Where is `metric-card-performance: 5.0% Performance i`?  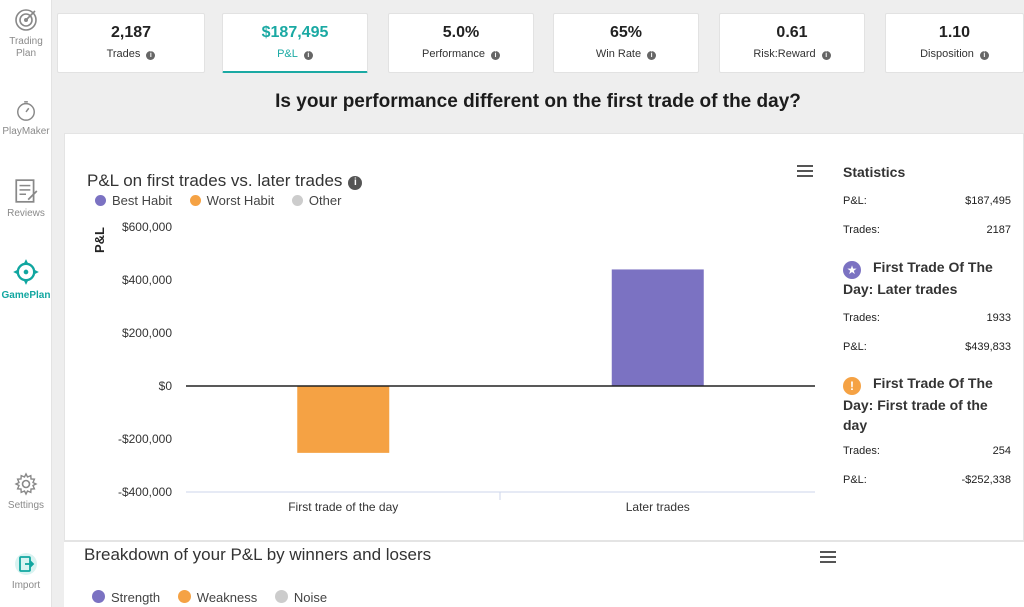 metric-card-performance: 5.0% Performance i is located at coordinates (461, 43).